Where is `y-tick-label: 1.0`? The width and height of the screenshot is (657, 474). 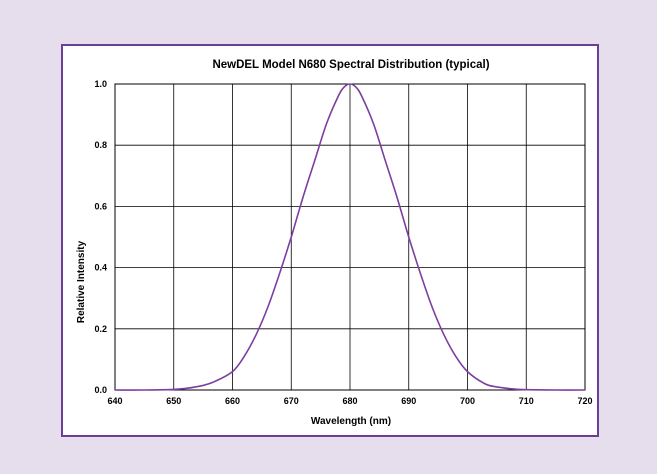 y-tick-label: 1.0 is located at coordinates (100, 84).